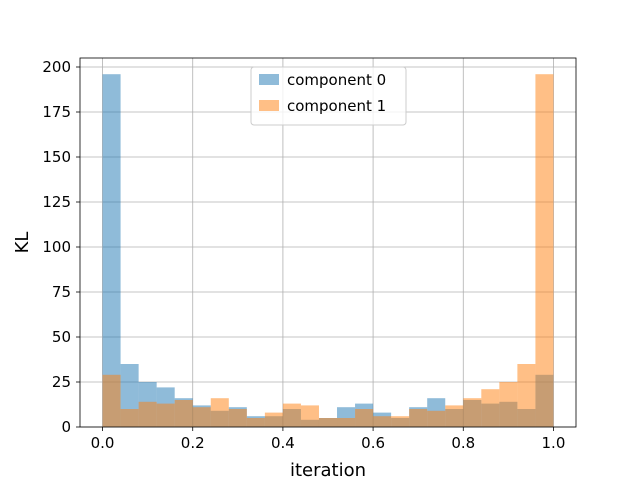 The width and height of the screenshot is (640, 480). I want to click on y-tick-label: 175, so click(56, 112).